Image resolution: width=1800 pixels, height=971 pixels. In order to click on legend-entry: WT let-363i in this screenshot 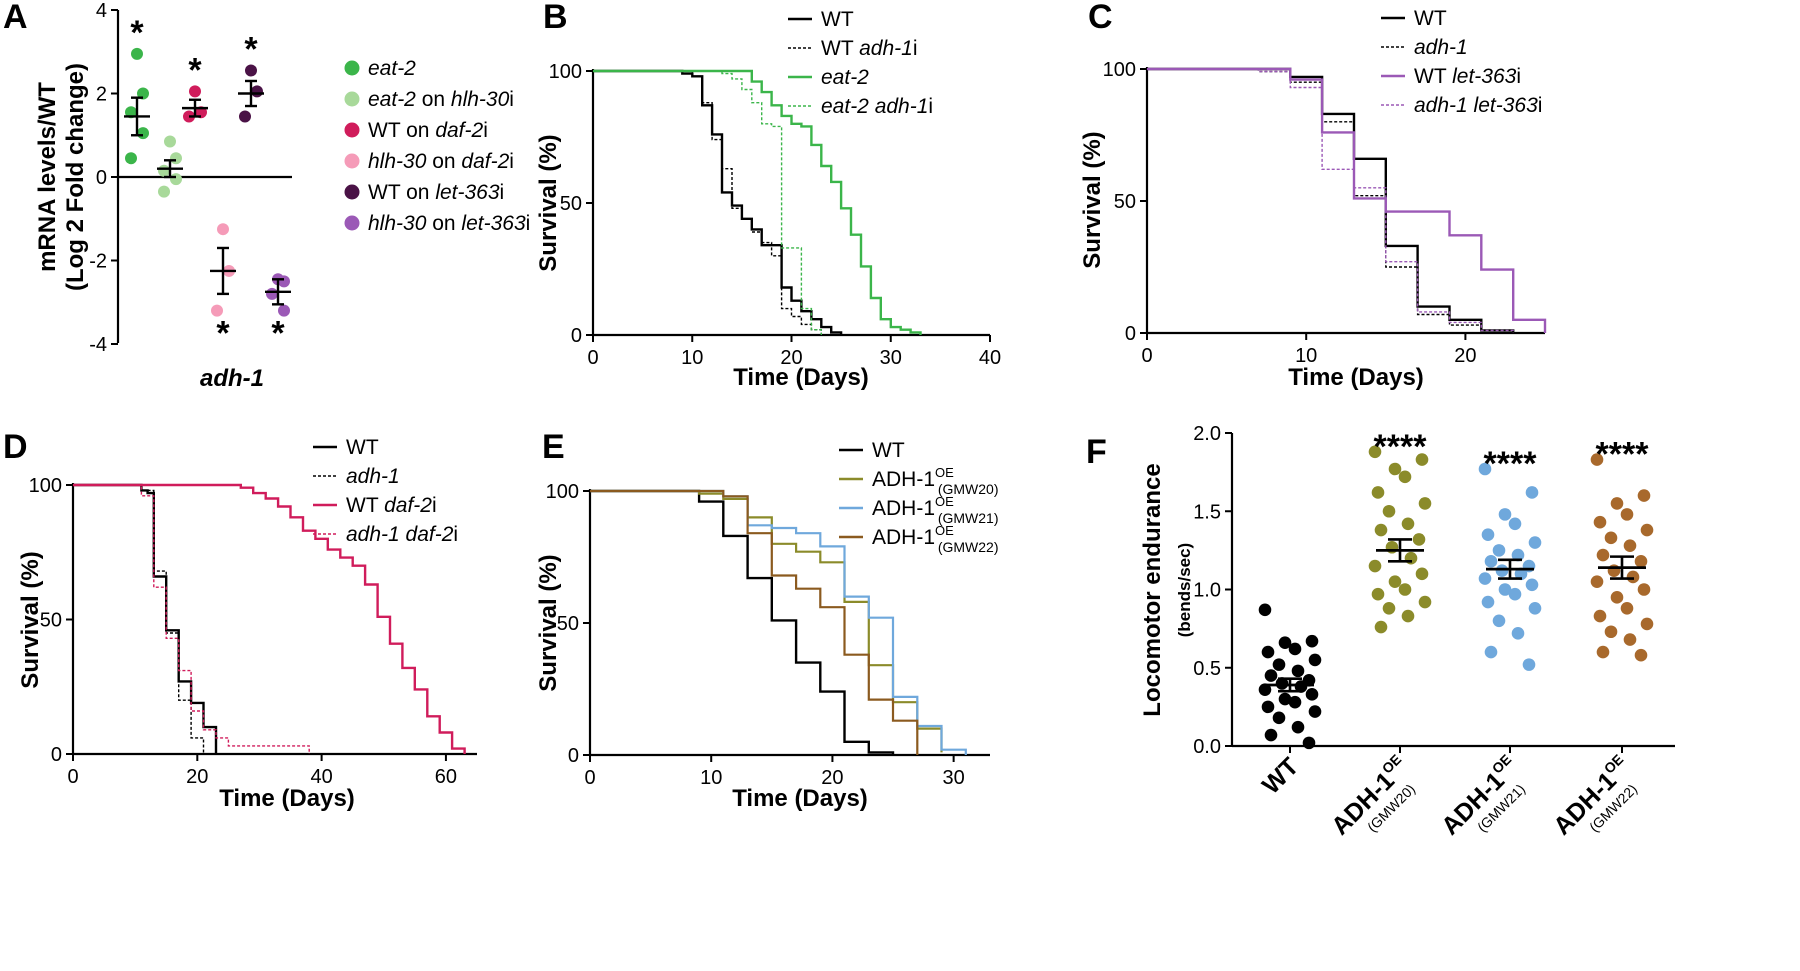, I will do `click(1467, 76)`.